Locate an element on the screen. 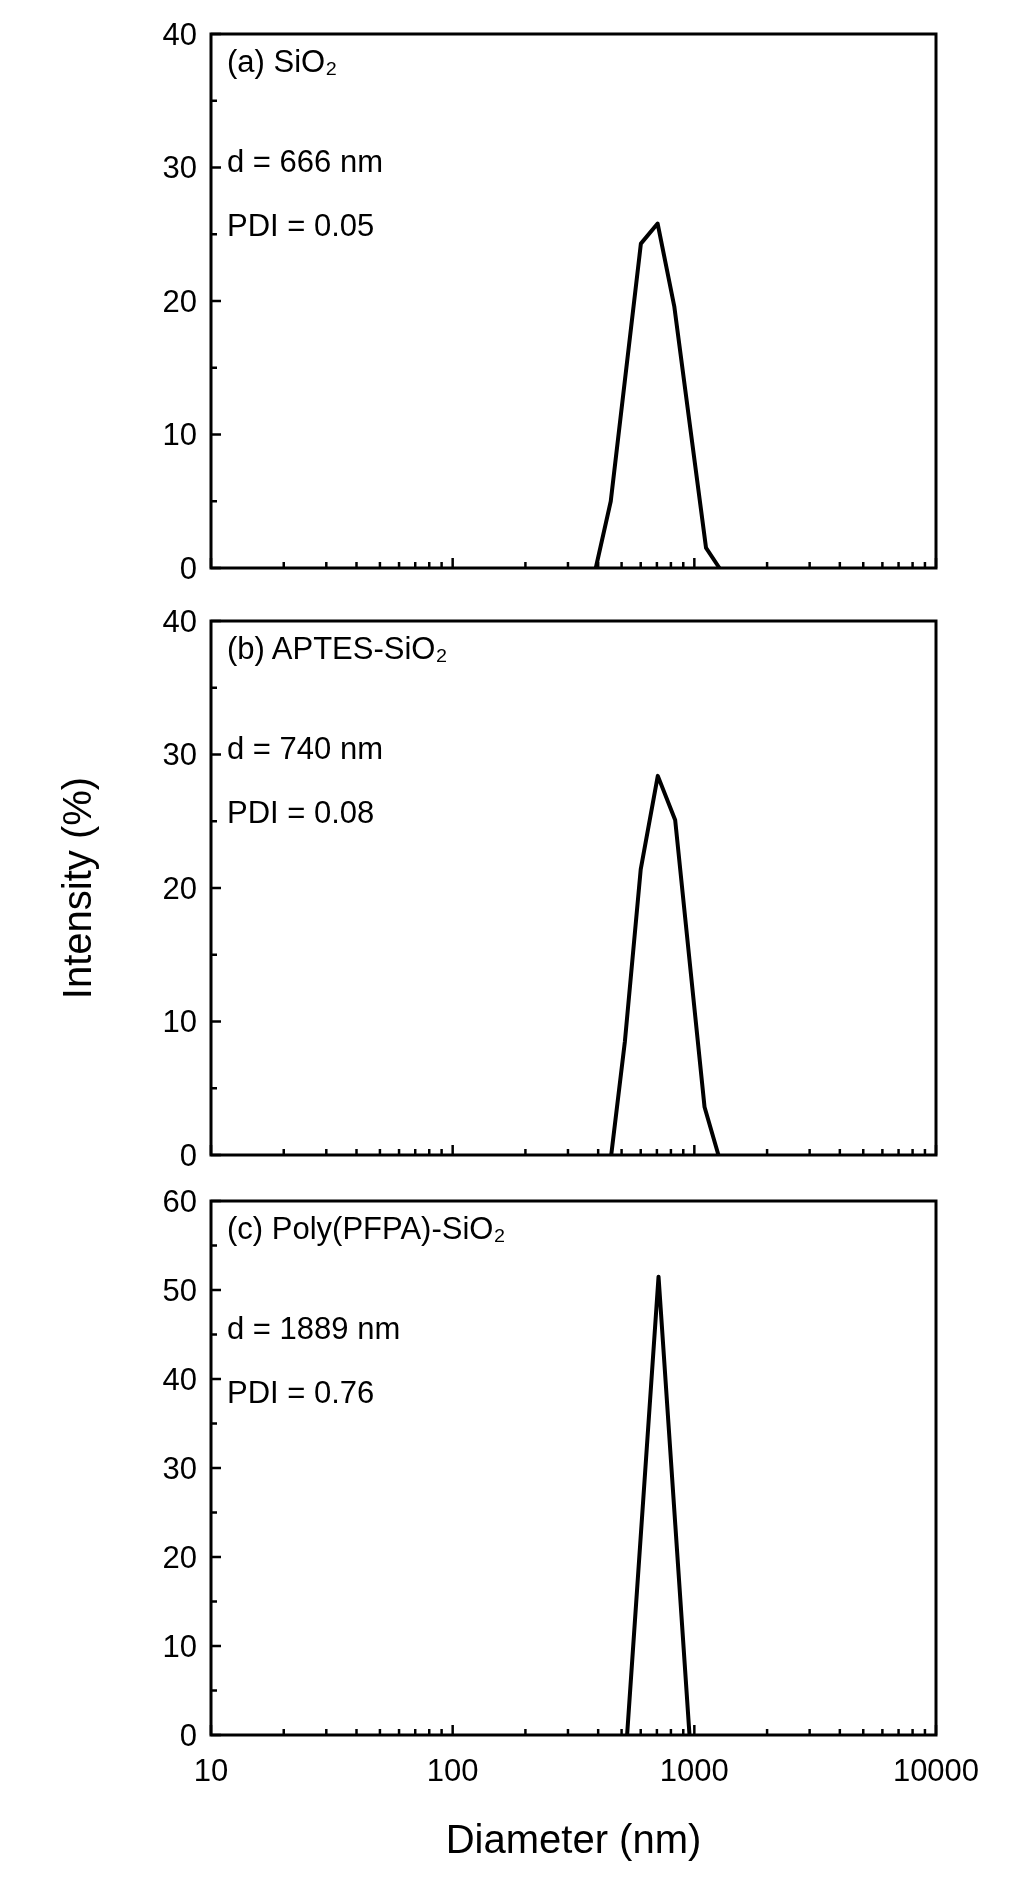 The image size is (1020, 1881). x-axis-title: Diameter (nm) is located at coordinates (573, 1839).